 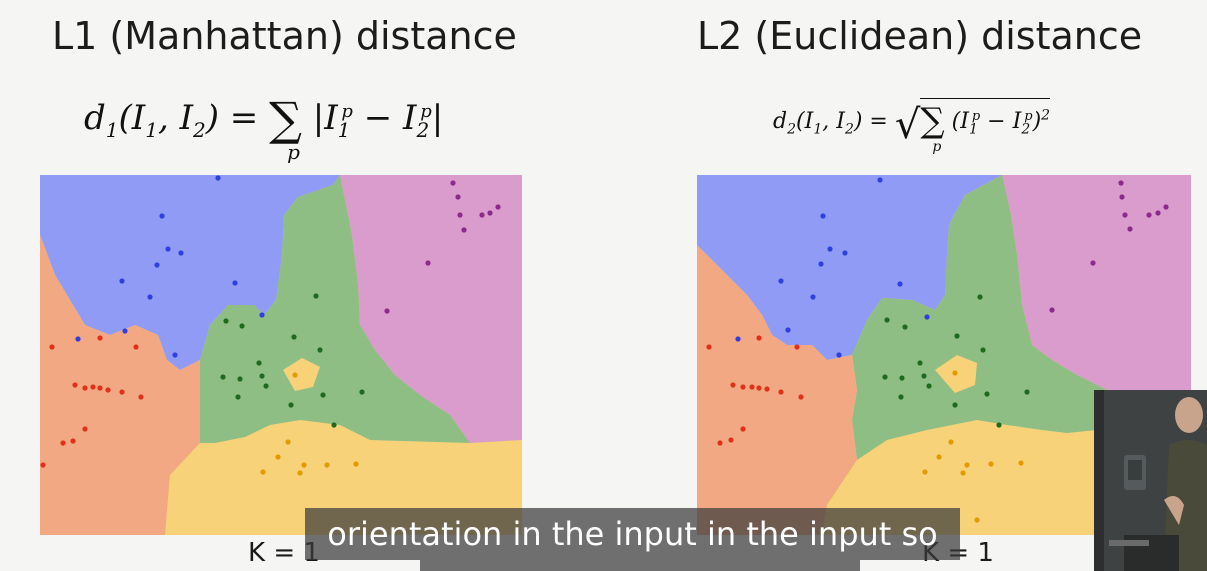 What do you see at coordinates (632, 534) in the screenshot?
I see `subtitle-caption: orientation in the input in the input so` at bounding box center [632, 534].